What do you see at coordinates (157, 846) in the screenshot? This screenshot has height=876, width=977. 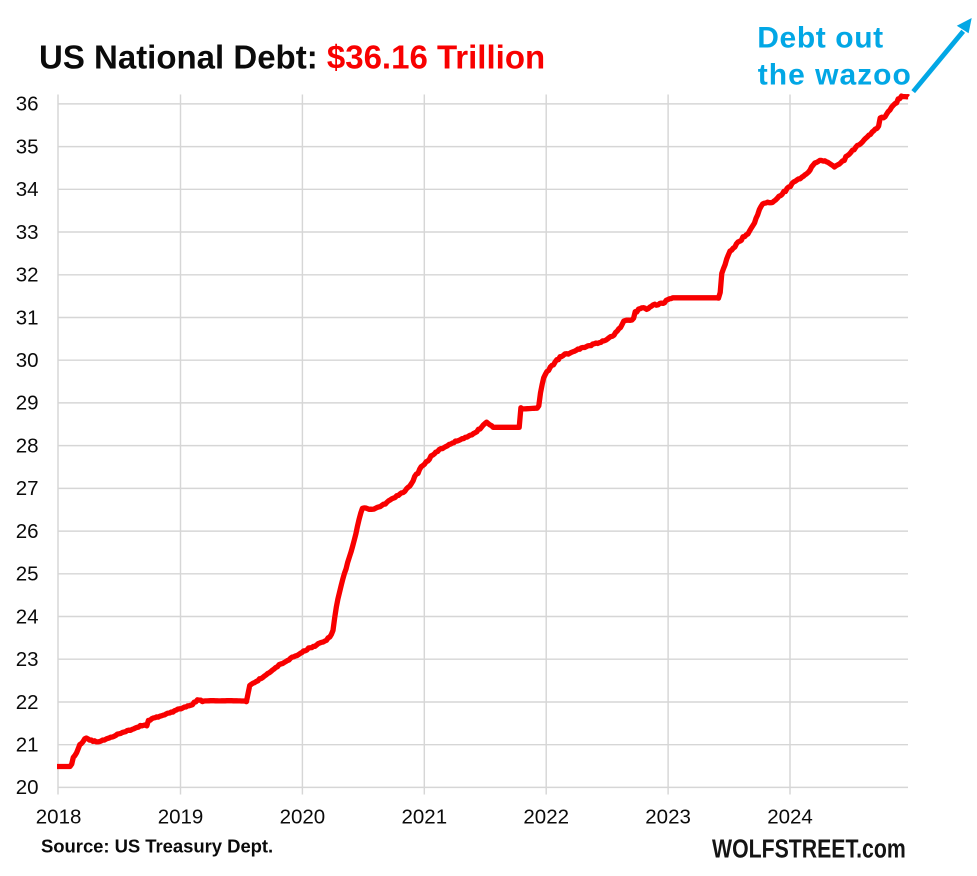 I see `svg-text: Source: US Treasury Dept.` at bounding box center [157, 846].